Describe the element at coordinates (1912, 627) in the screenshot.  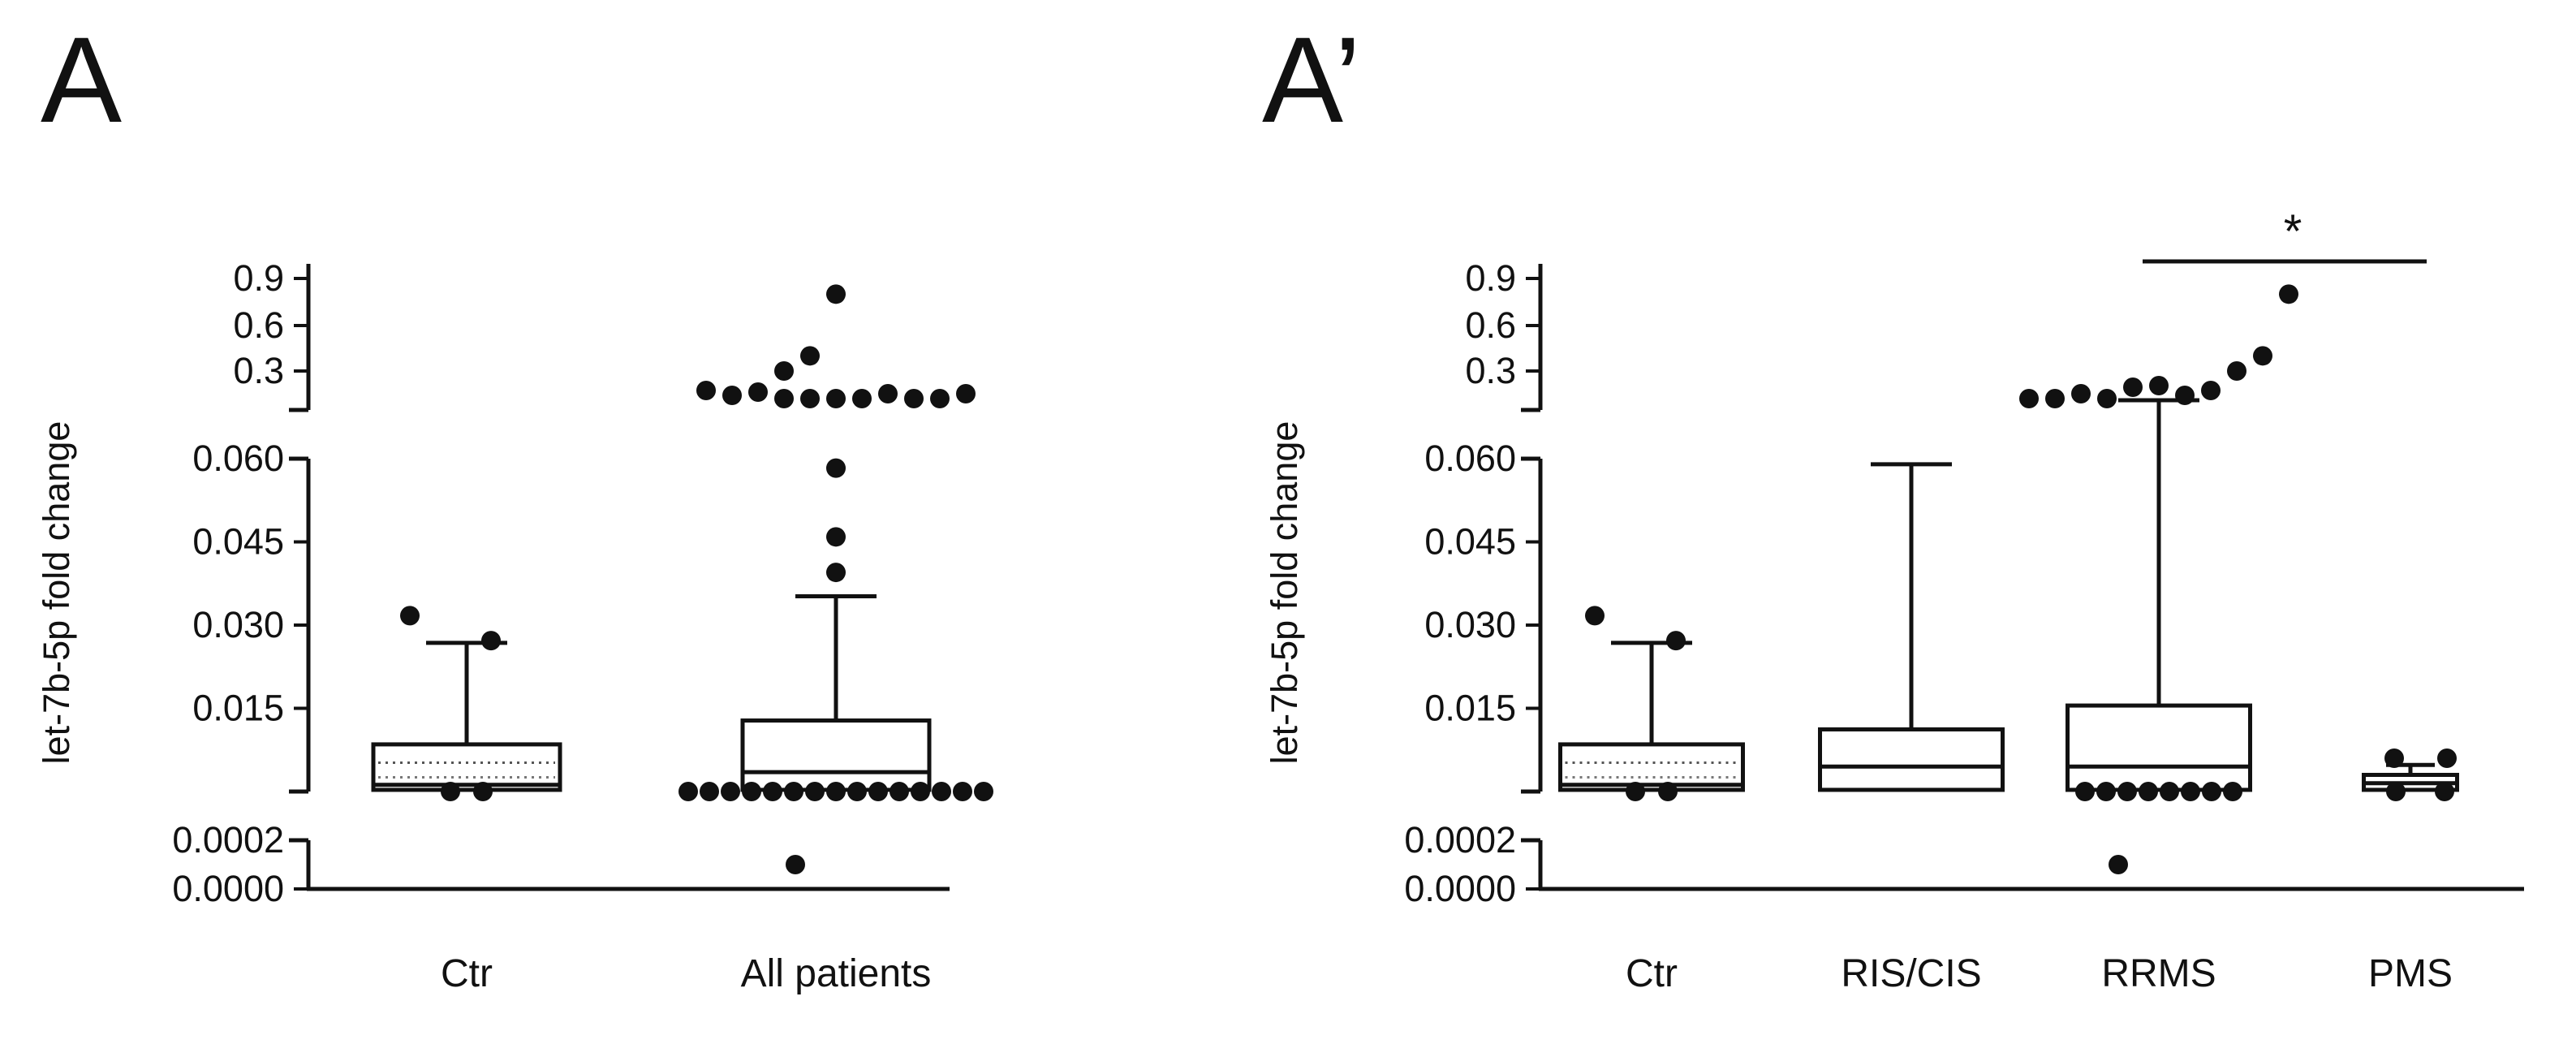
I see `box-ris-cis` at that location.